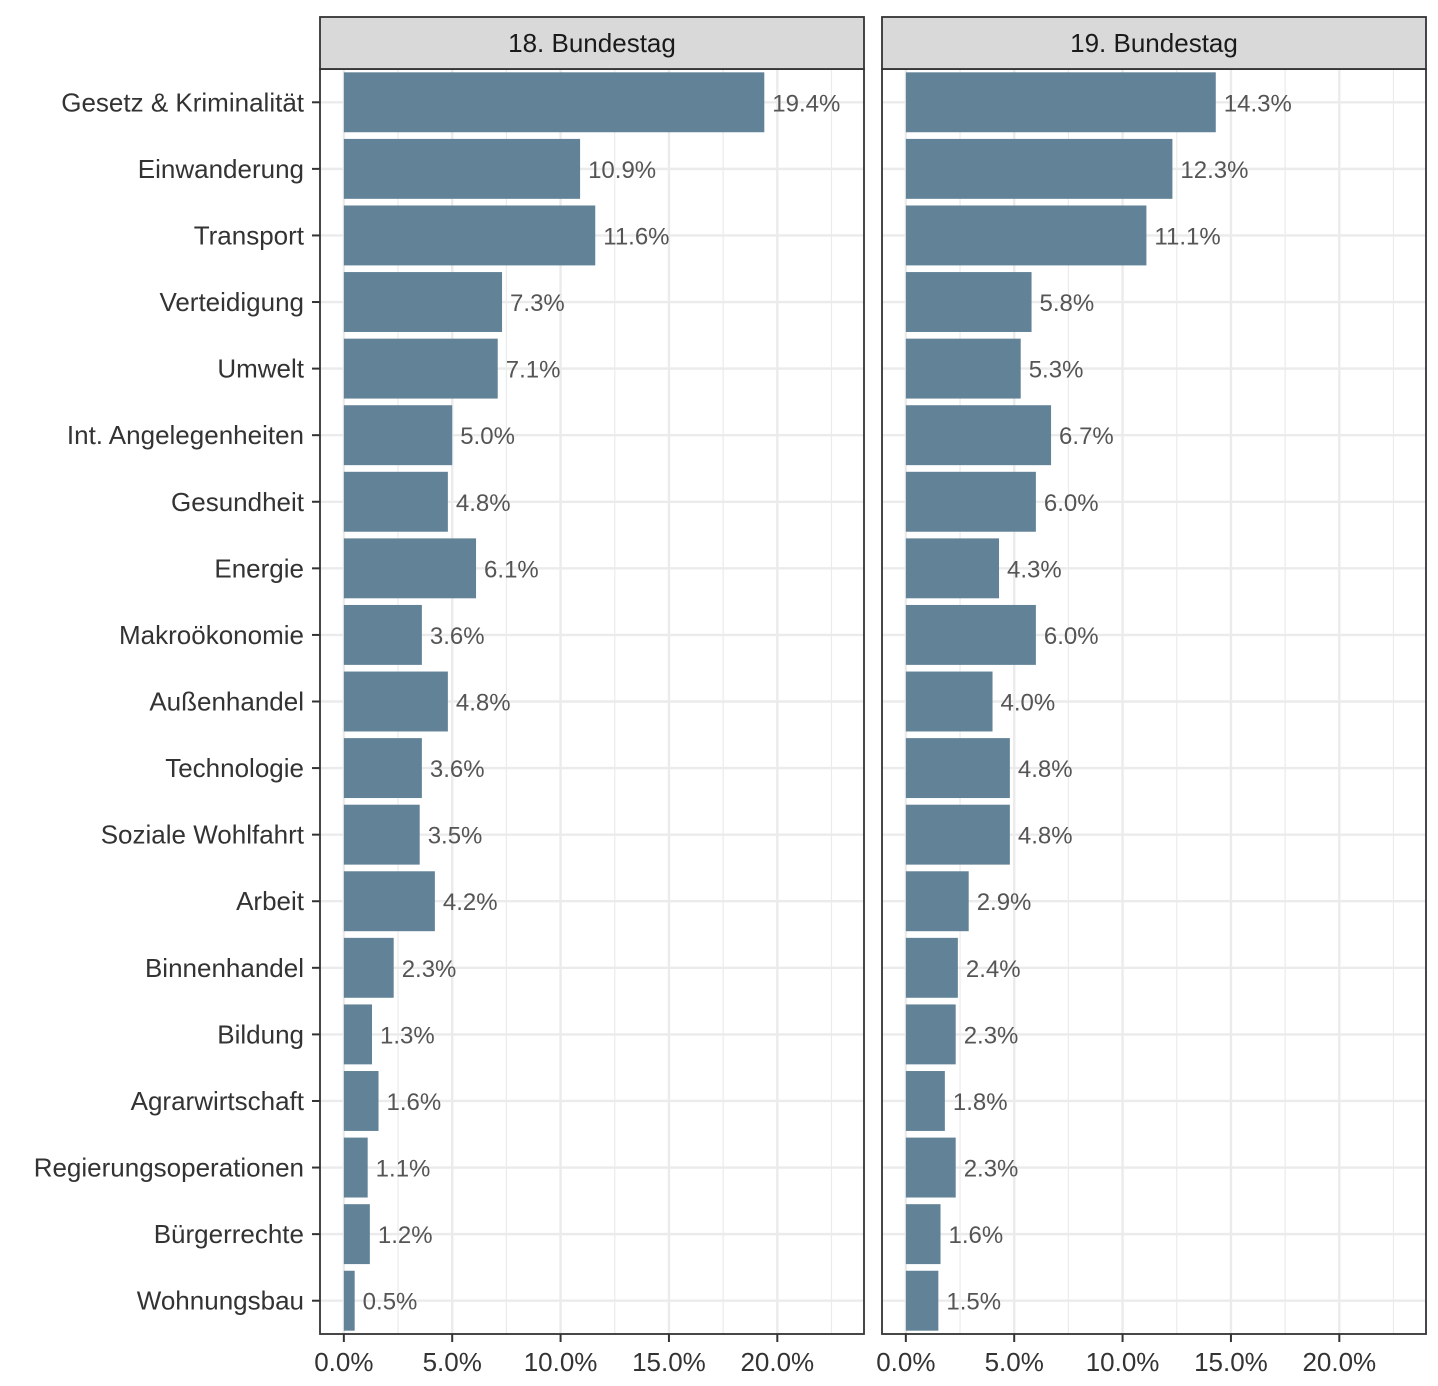 Image resolution: width=1438 pixels, height=1386 pixels. I want to click on bar-regierungsoperationen, so click(355, 1167).